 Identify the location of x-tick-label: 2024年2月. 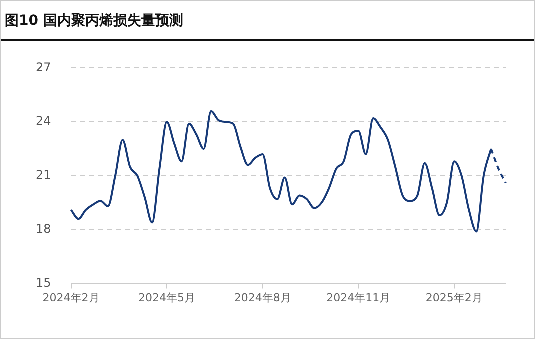
(71, 297).